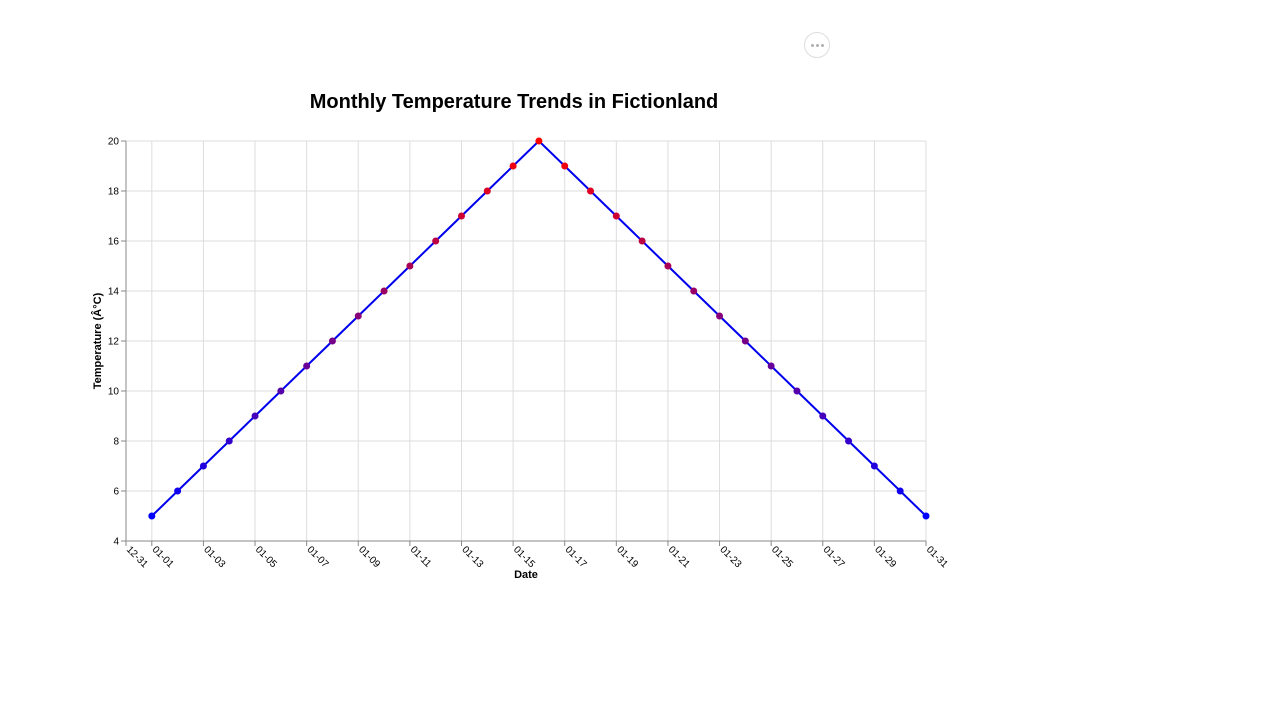  Describe the element at coordinates (937, 557) in the screenshot. I see `x-tick-label: 01-31` at that location.